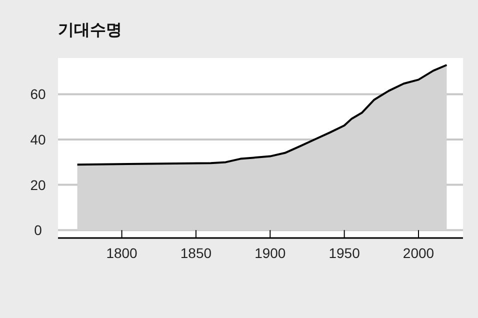 Image resolution: width=478 pixels, height=318 pixels. Describe the element at coordinates (90, 30) in the screenshot. I see `chart-title: 기대수명` at that location.